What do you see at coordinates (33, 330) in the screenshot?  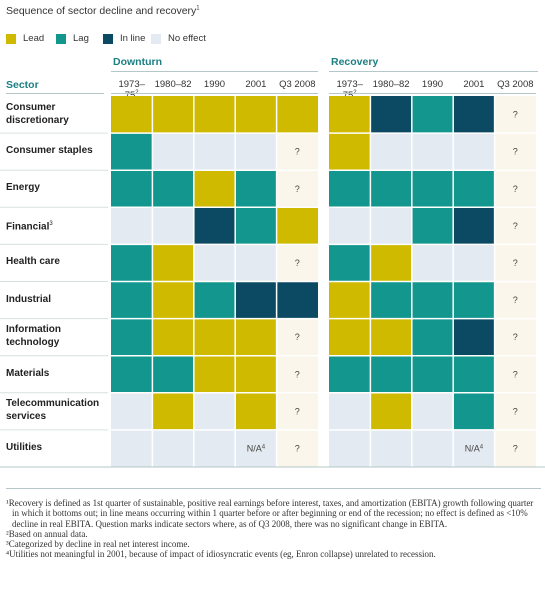 I see `row-label-line: Information` at bounding box center [33, 330].